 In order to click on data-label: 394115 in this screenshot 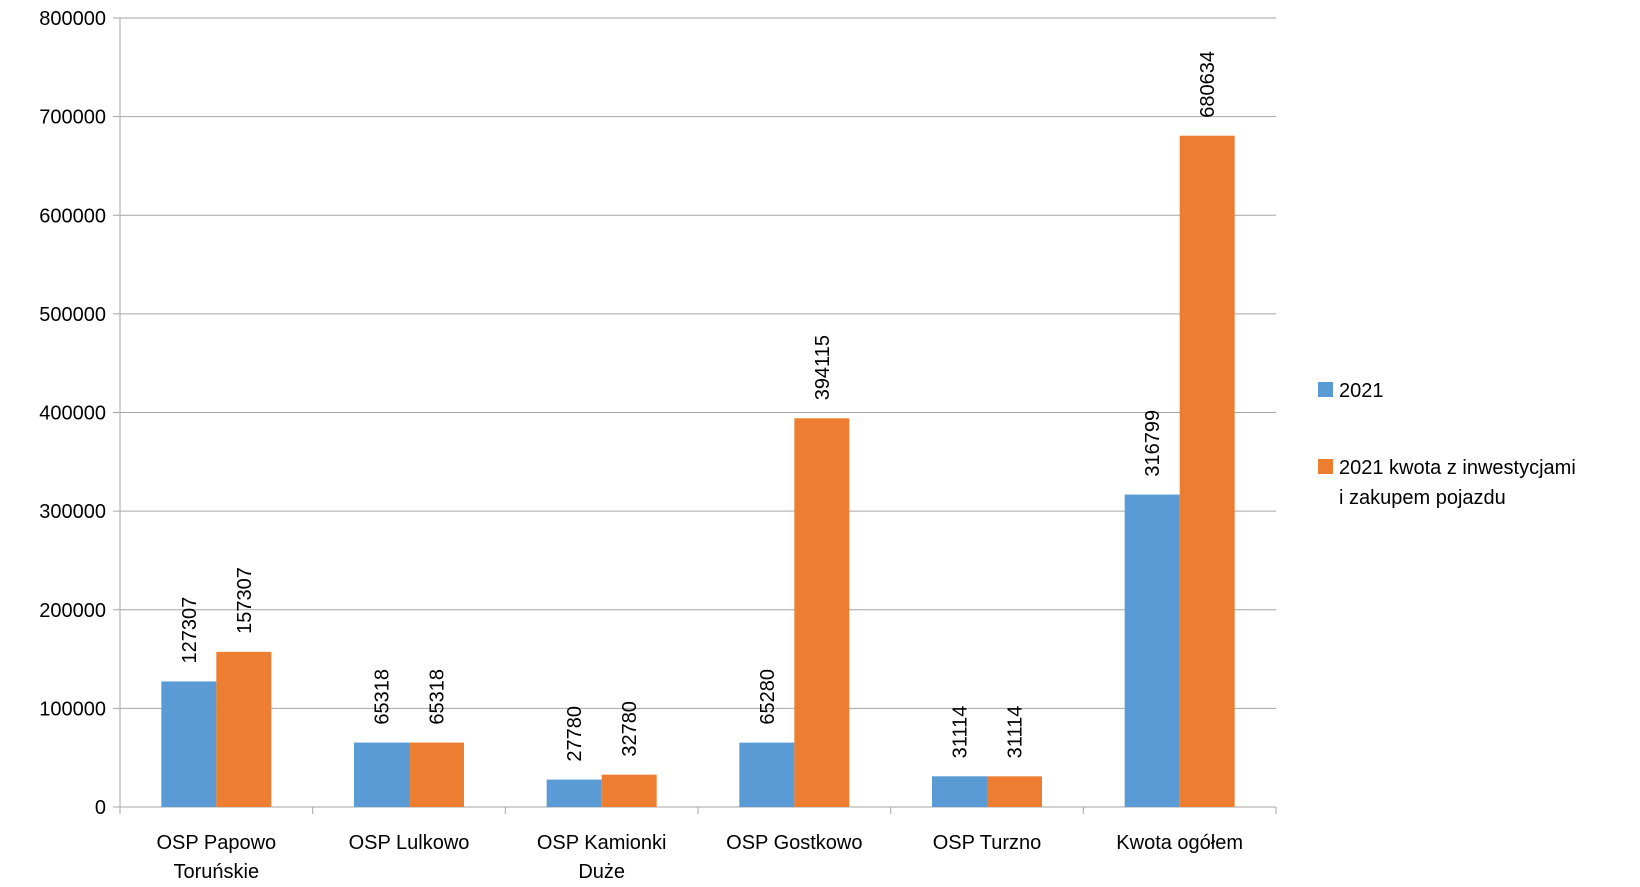, I will do `click(823, 367)`.